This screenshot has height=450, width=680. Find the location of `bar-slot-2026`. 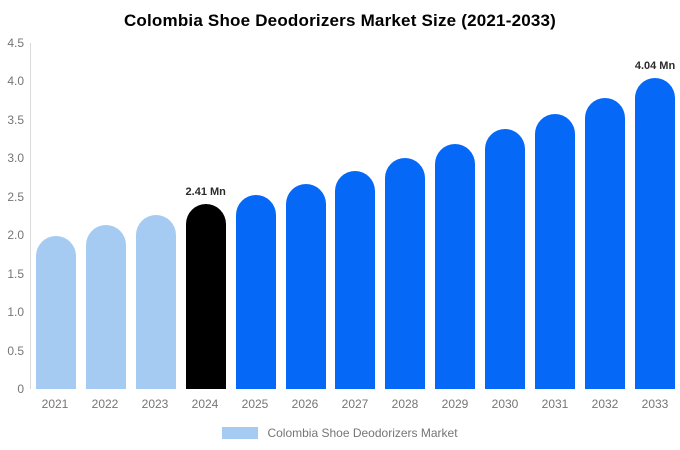

bar-slot-2026 is located at coordinates (306, 216).